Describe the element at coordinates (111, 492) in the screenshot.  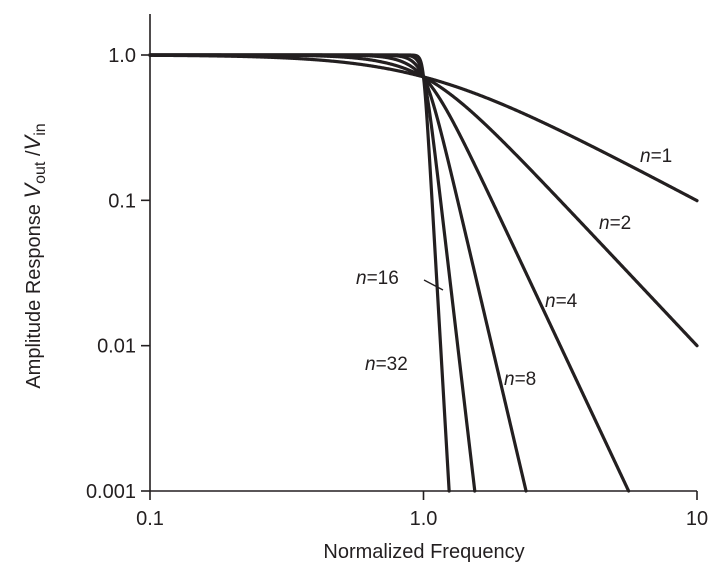
I see `y-tick-label: 0.001` at that location.